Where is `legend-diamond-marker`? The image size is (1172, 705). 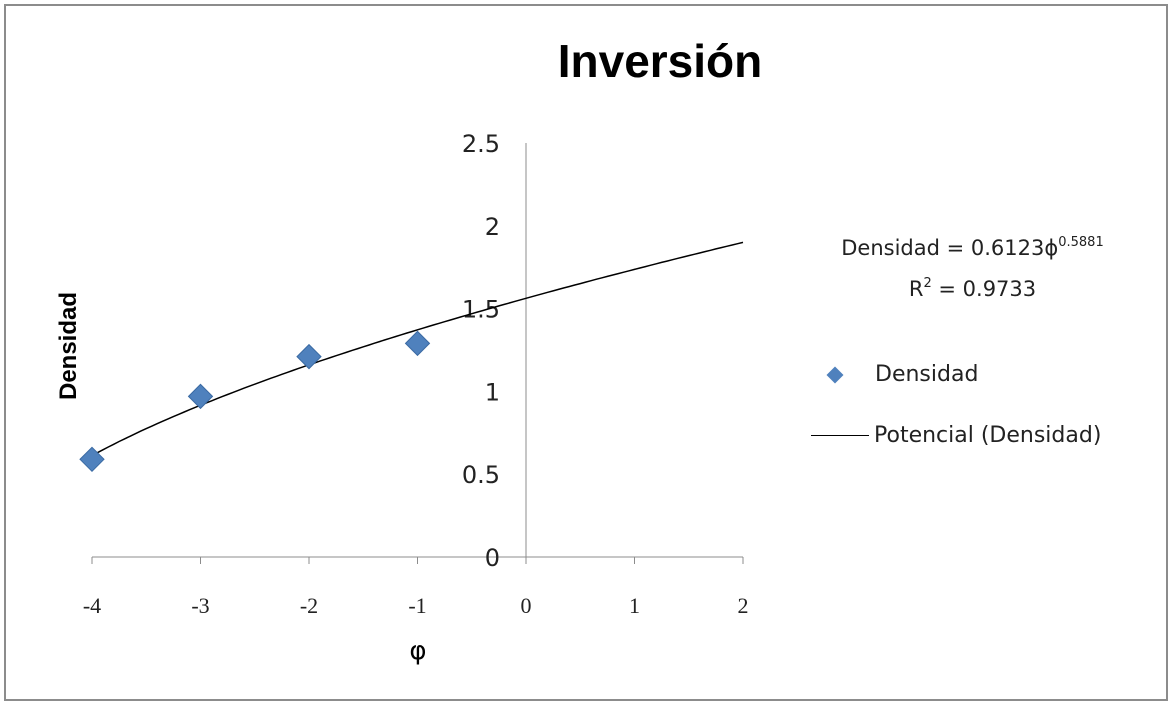
legend-diamond-marker is located at coordinates (835, 374).